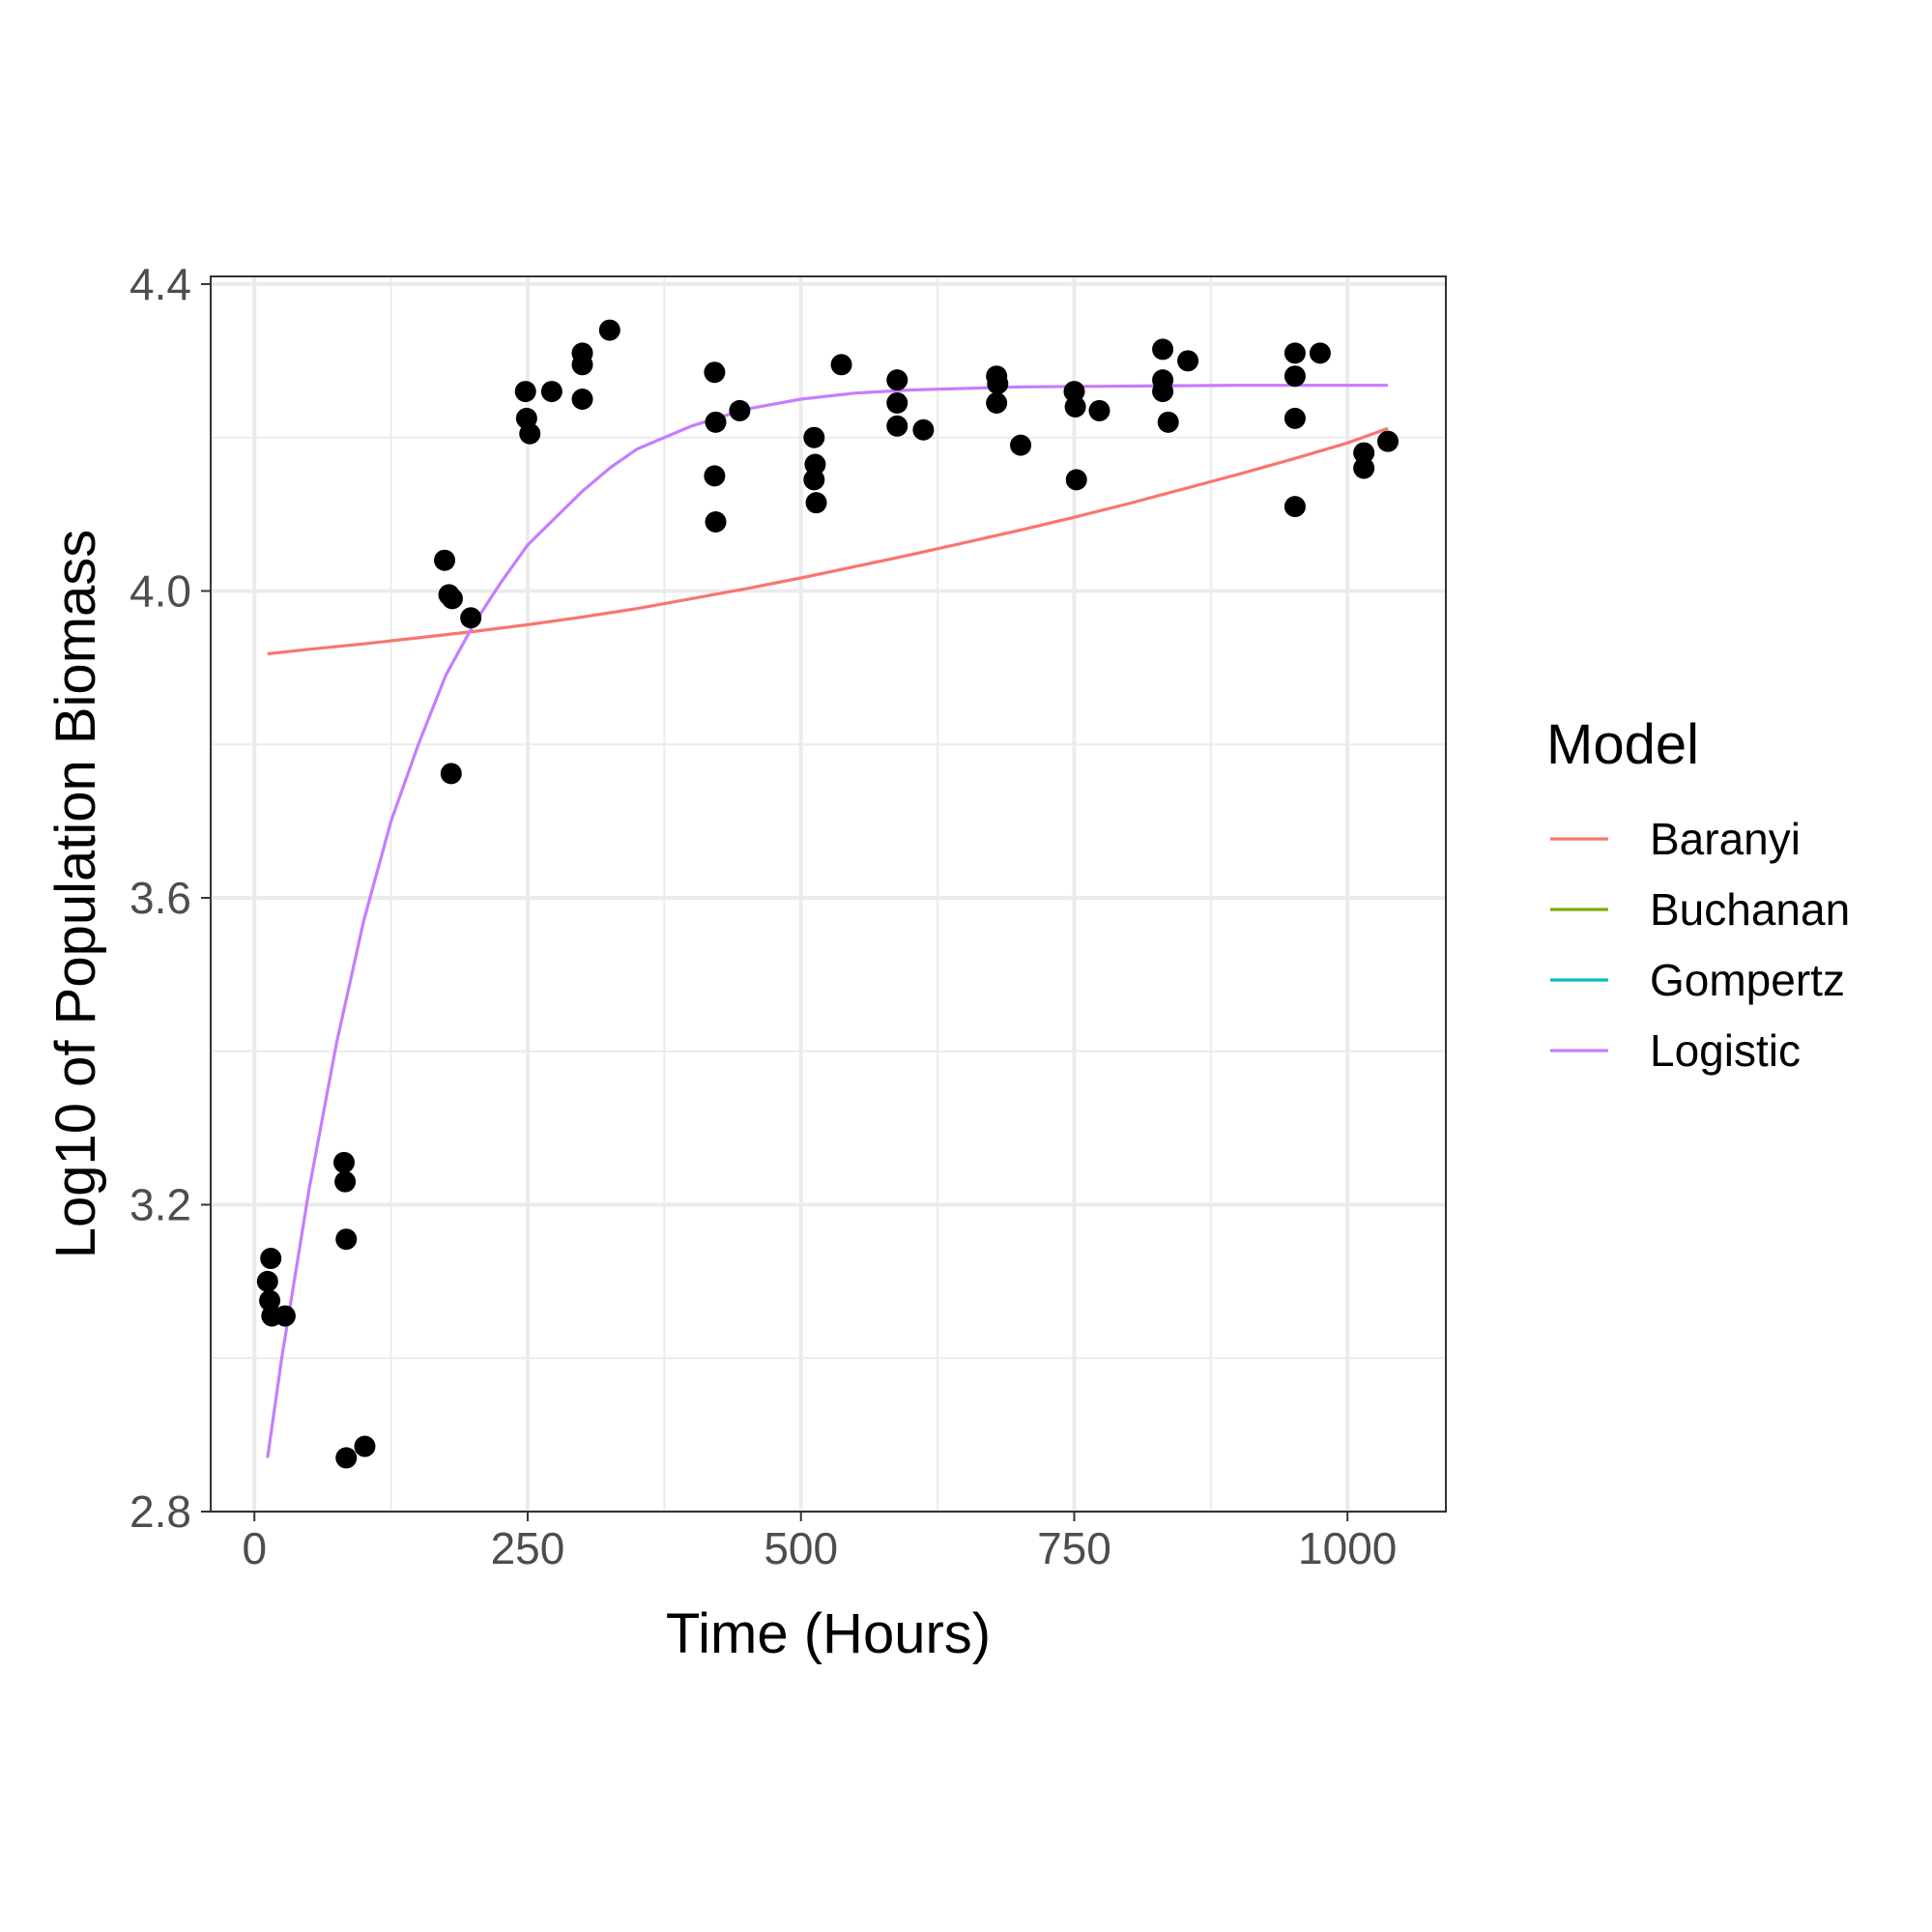 The image size is (1932, 1932). I want to click on x-tick-label: 1000, so click(1347, 1548).